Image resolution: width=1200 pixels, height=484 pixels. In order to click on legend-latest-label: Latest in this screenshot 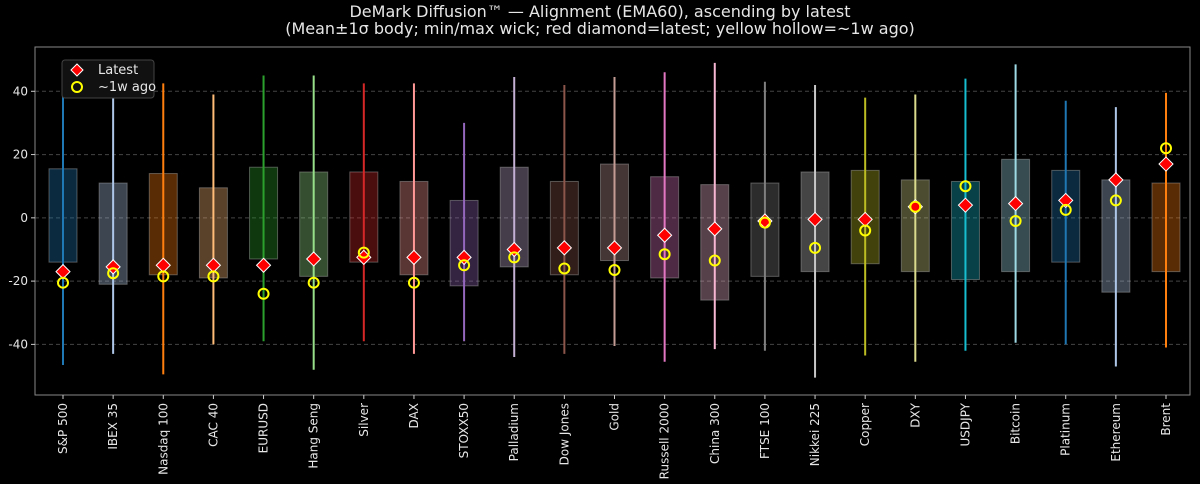, I will do `click(118, 70)`.